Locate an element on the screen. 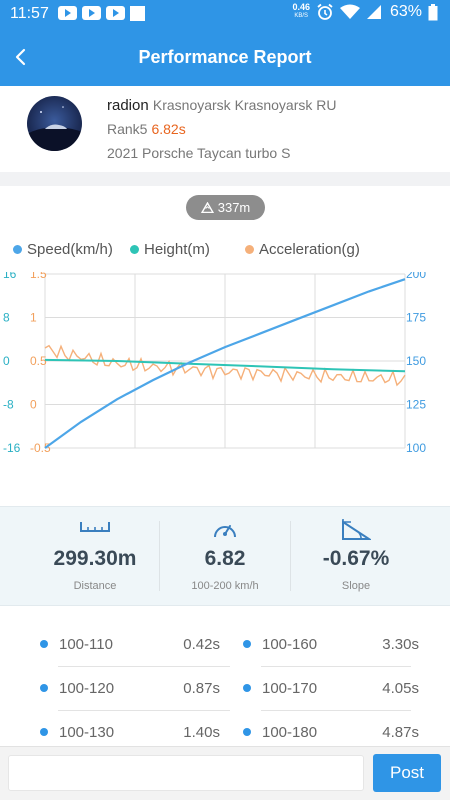 The image size is (450, 800). battery-percent: 63% is located at coordinates (405, 11).